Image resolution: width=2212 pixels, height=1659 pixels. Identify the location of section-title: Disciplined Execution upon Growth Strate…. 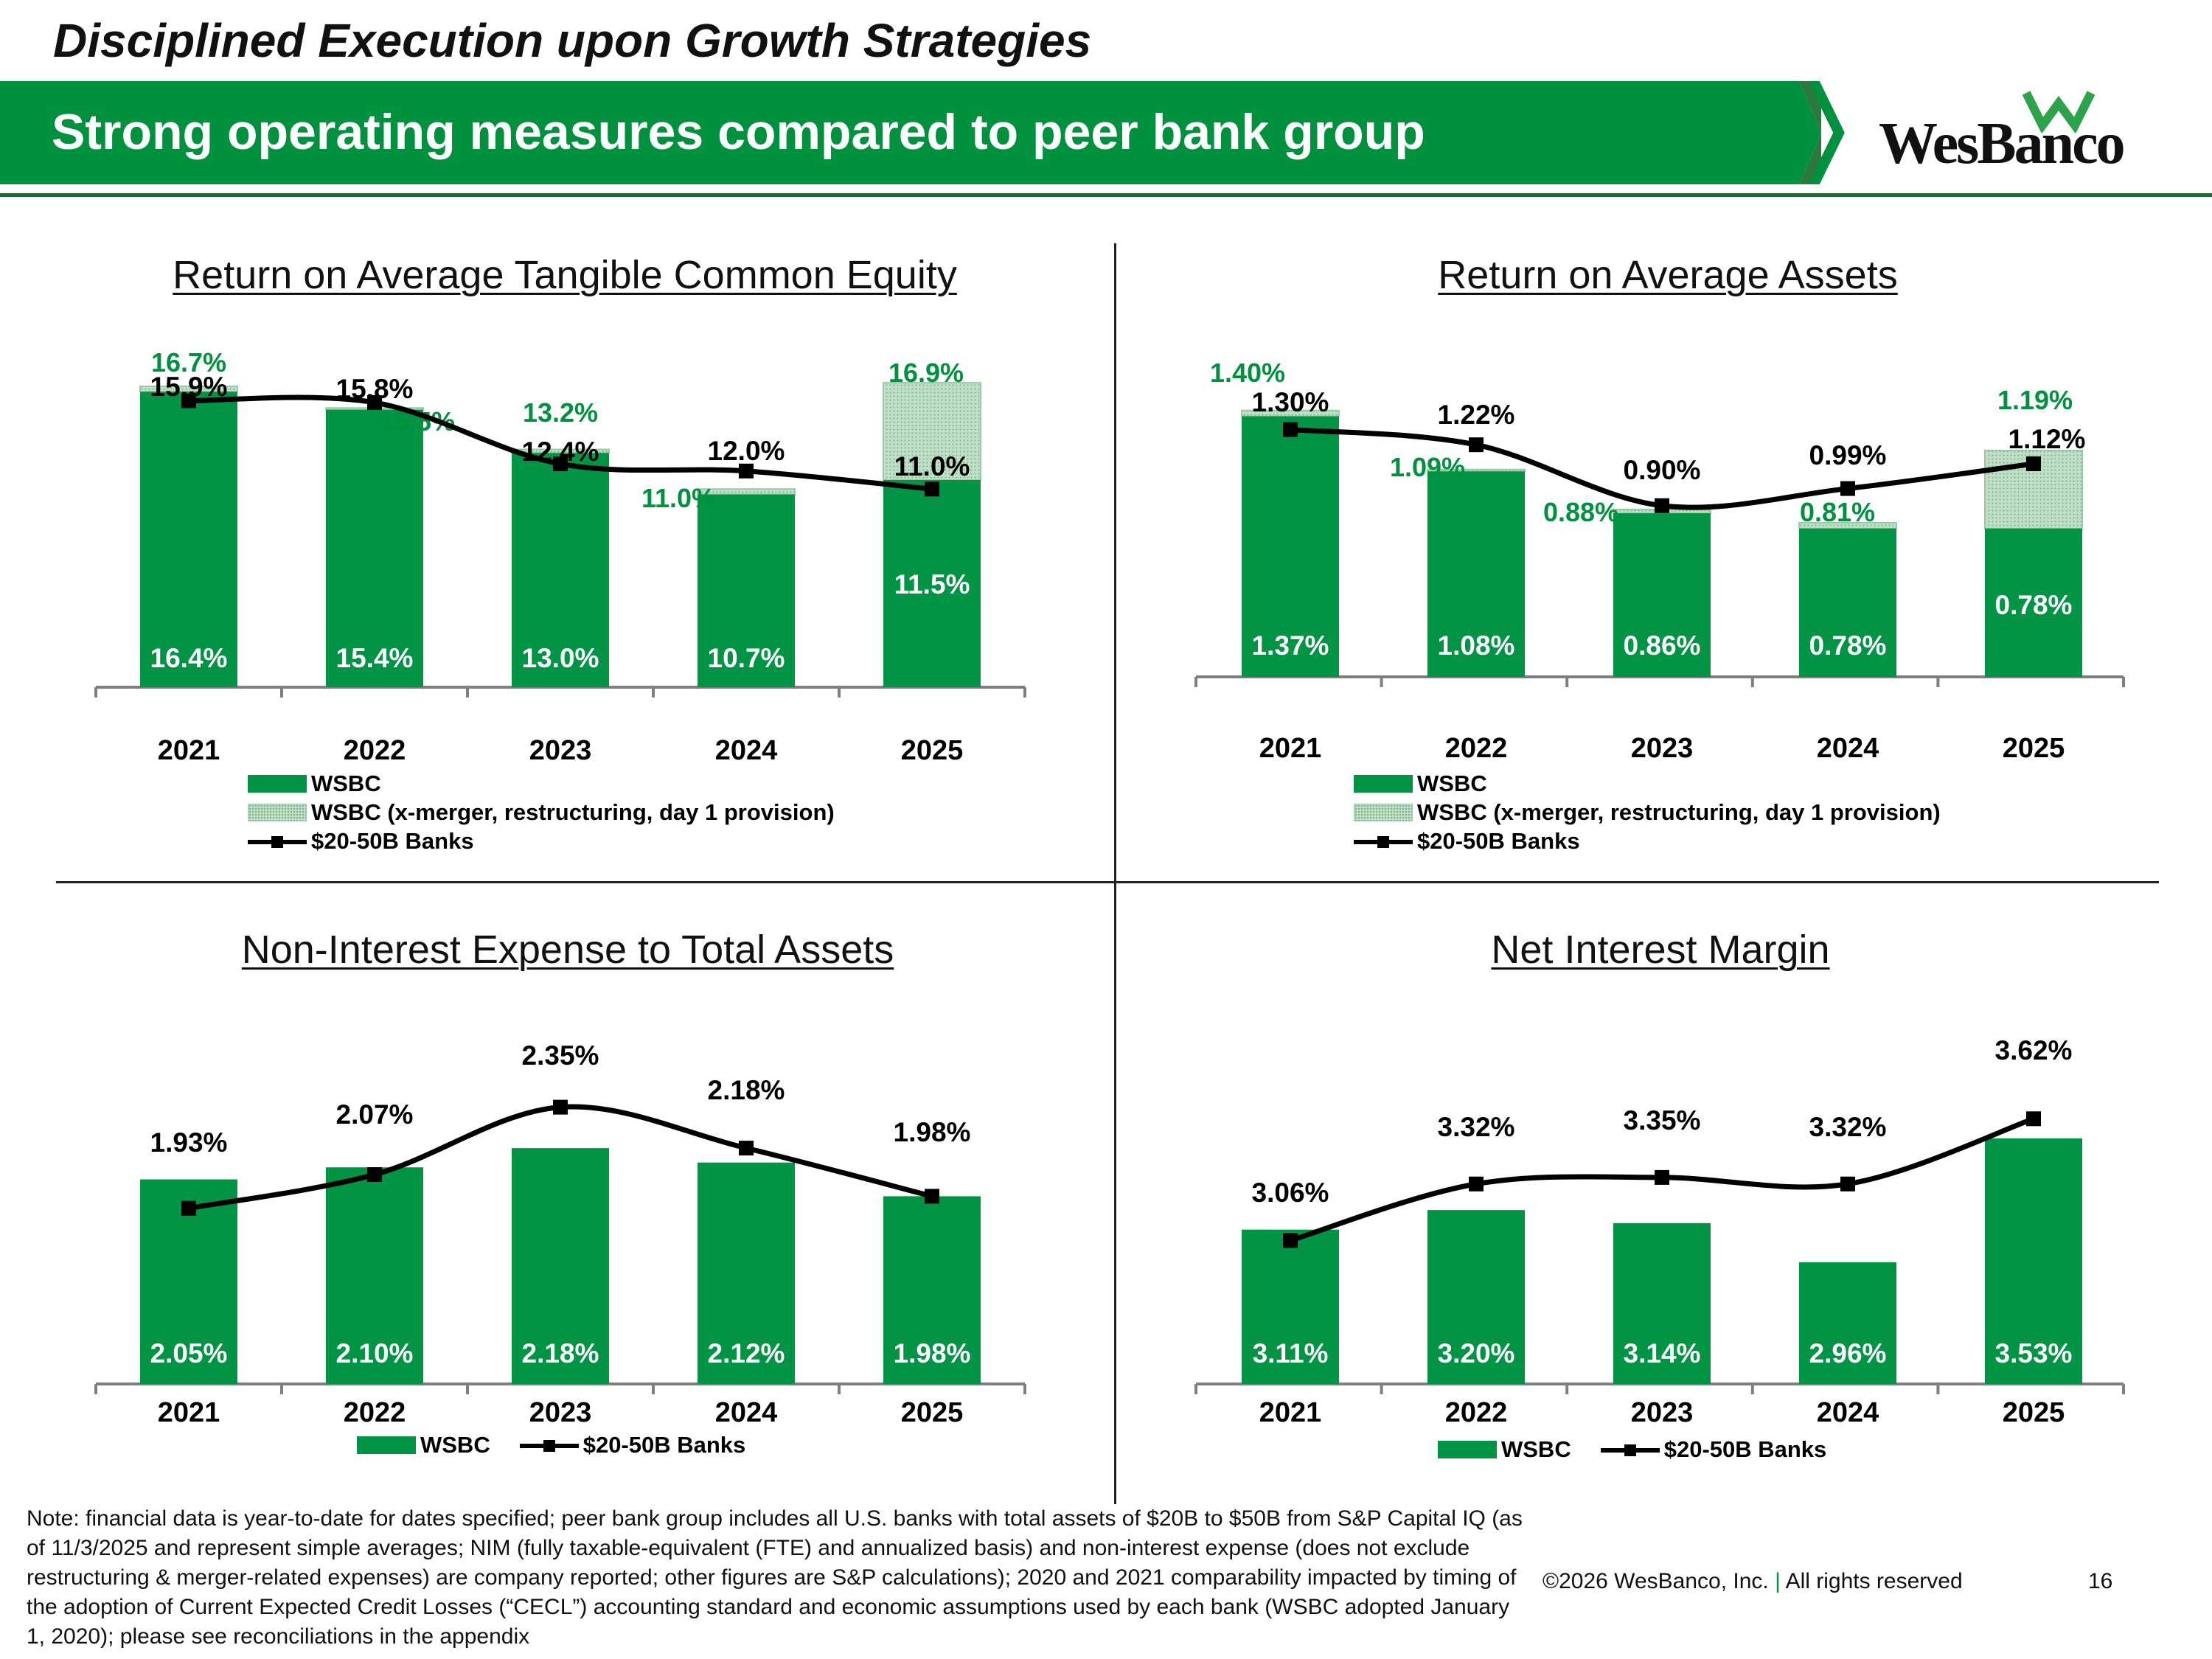
(572, 40).